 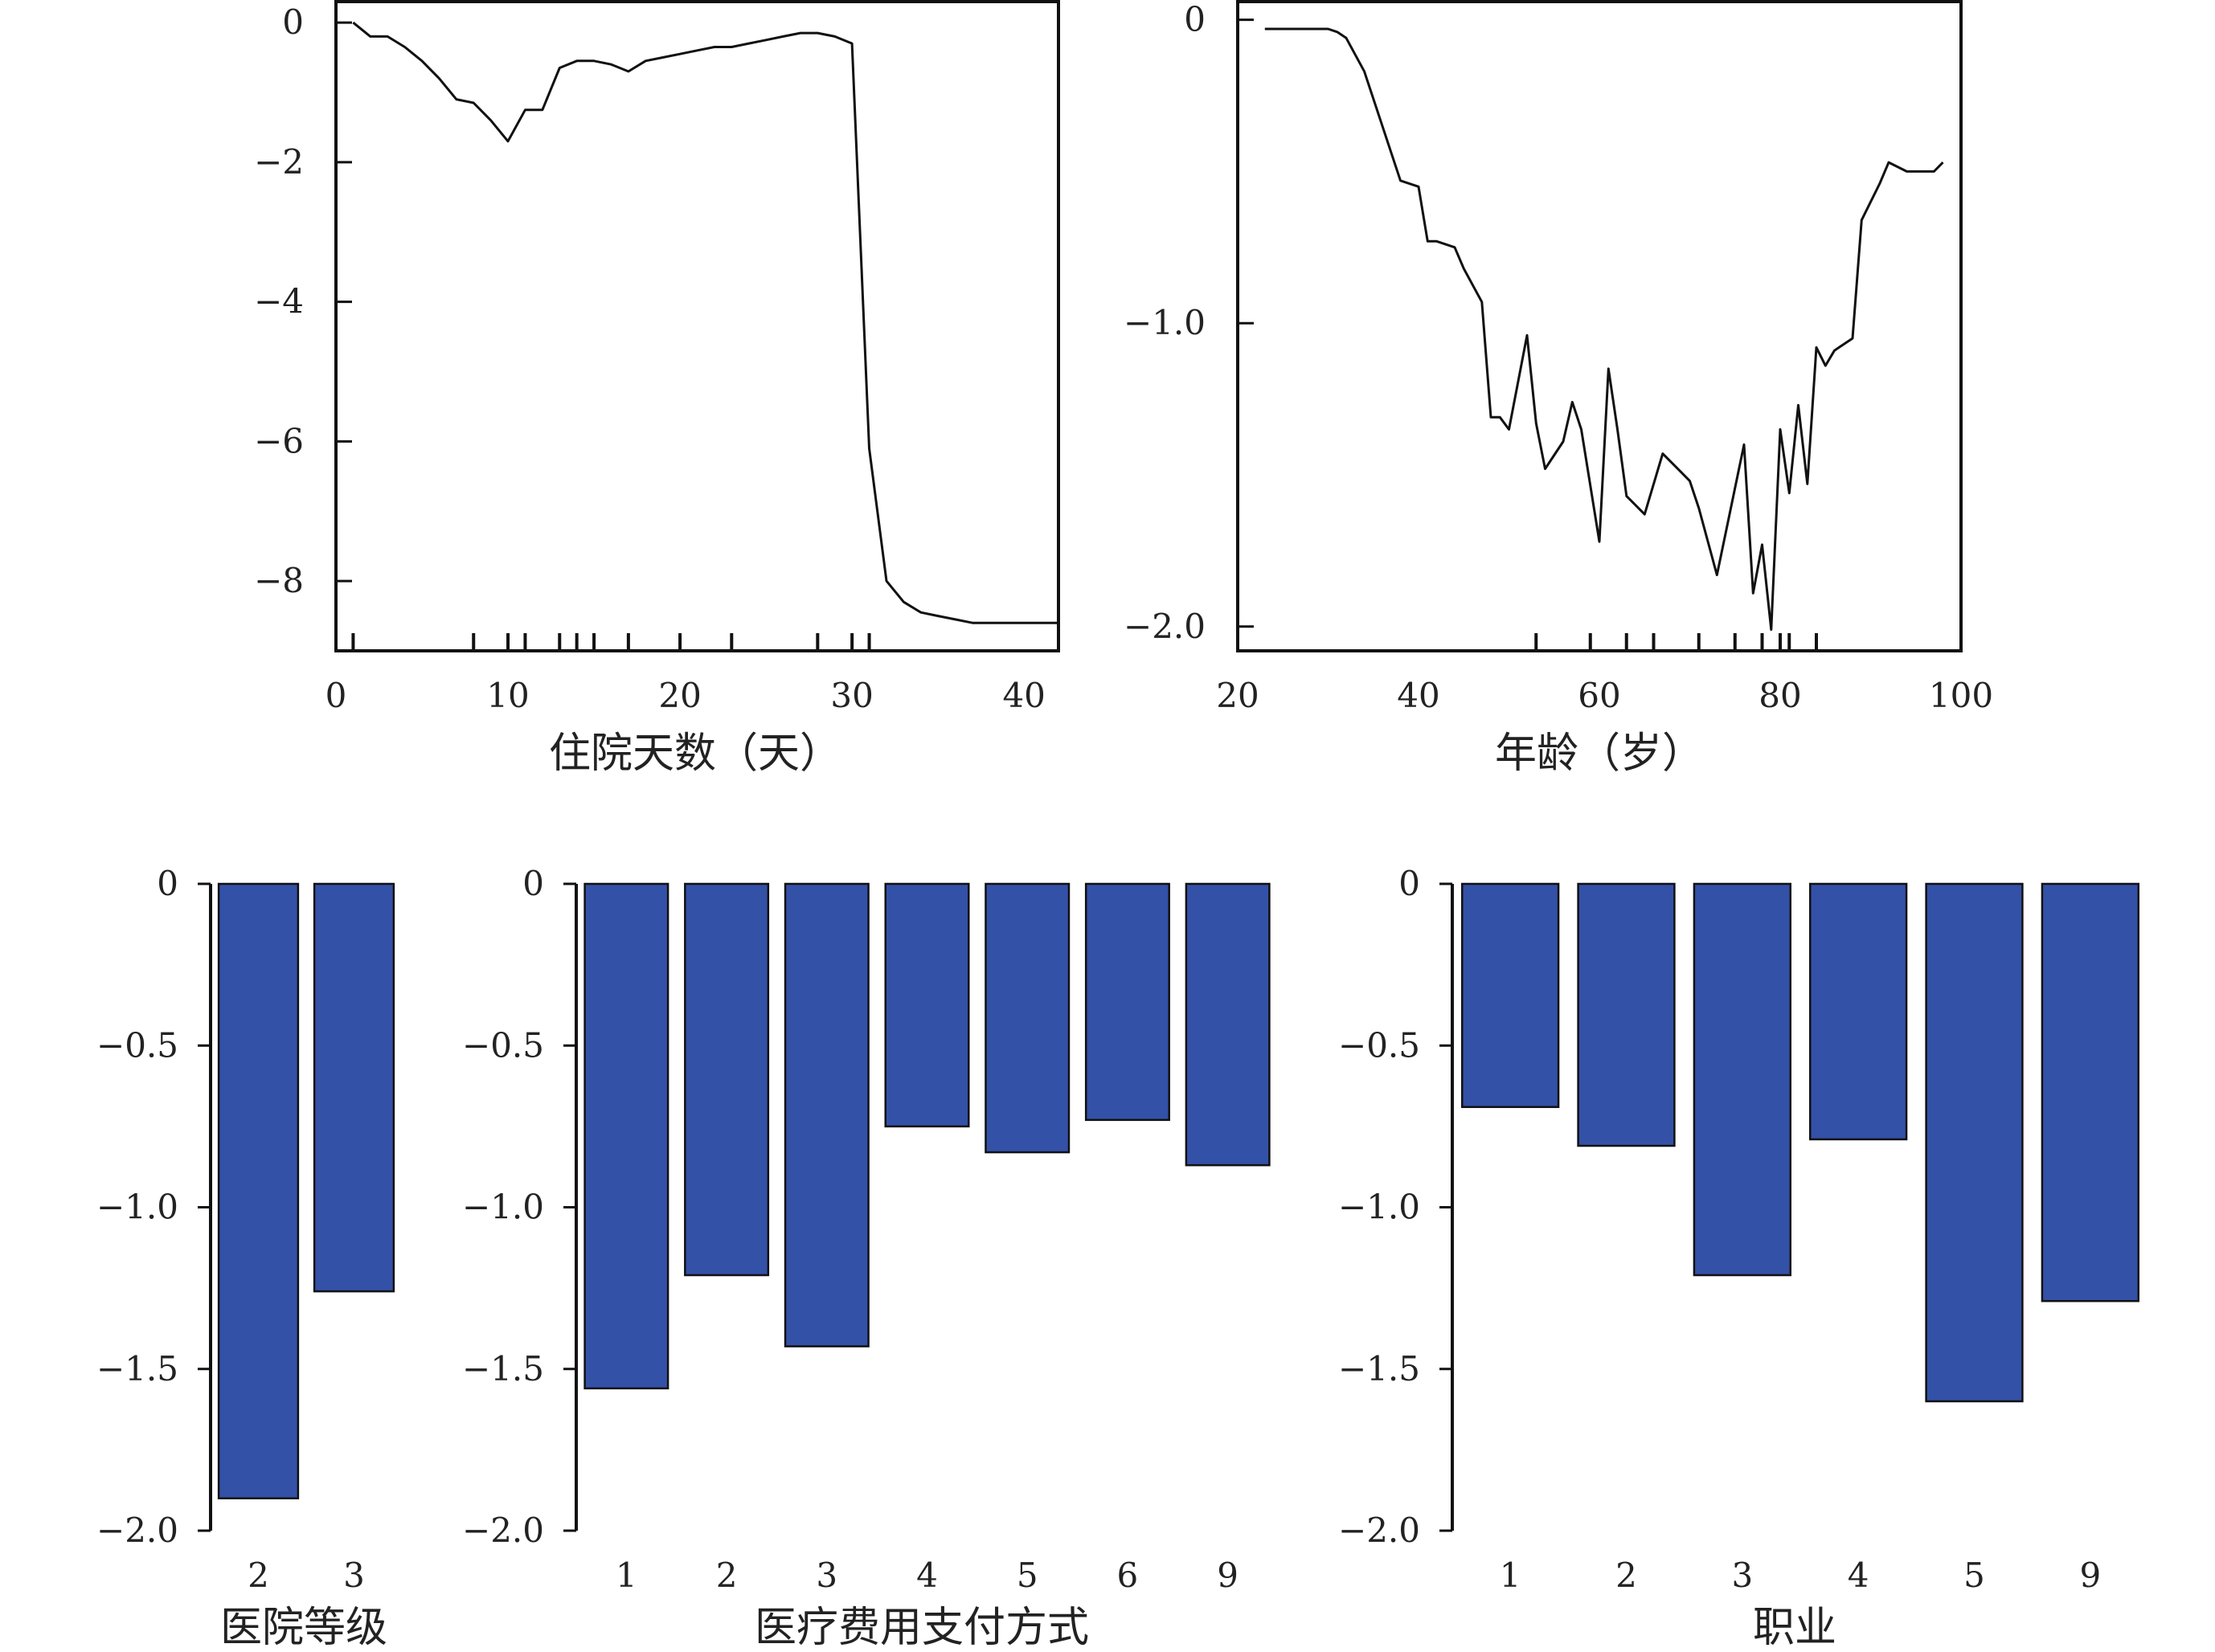 What do you see at coordinates (922, 1628) in the screenshot?
I see `x-axis-label: 医疗费用支付方式` at bounding box center [922, 1628].